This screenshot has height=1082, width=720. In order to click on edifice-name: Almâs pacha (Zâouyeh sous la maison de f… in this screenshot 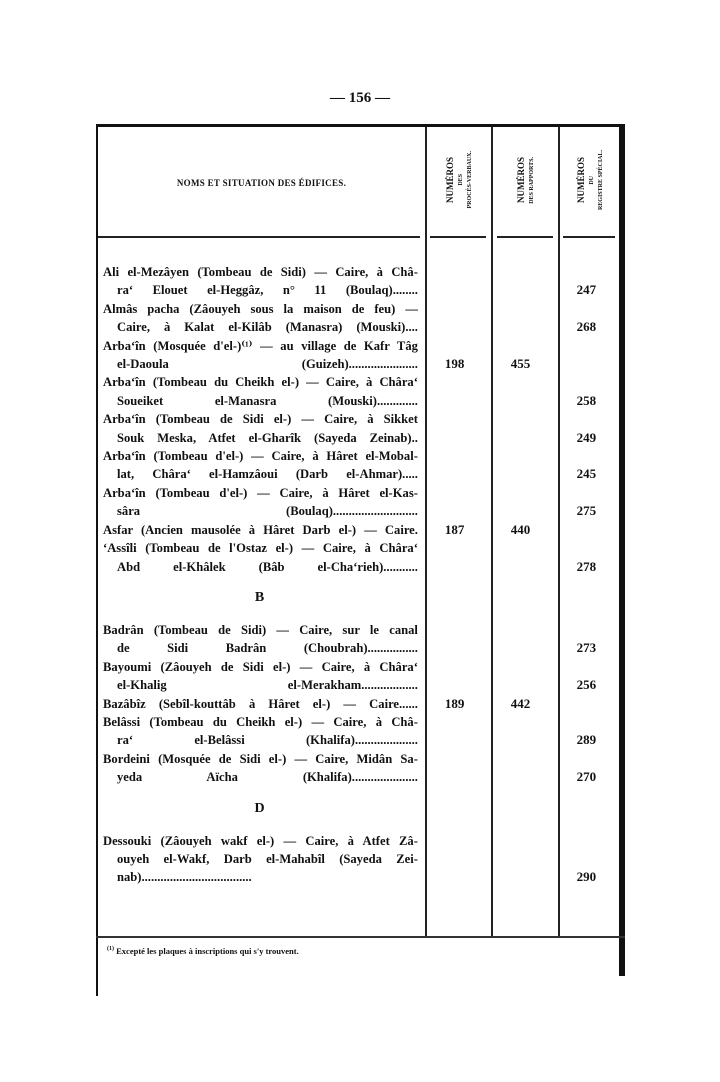, I will do `click(258, 318)`.